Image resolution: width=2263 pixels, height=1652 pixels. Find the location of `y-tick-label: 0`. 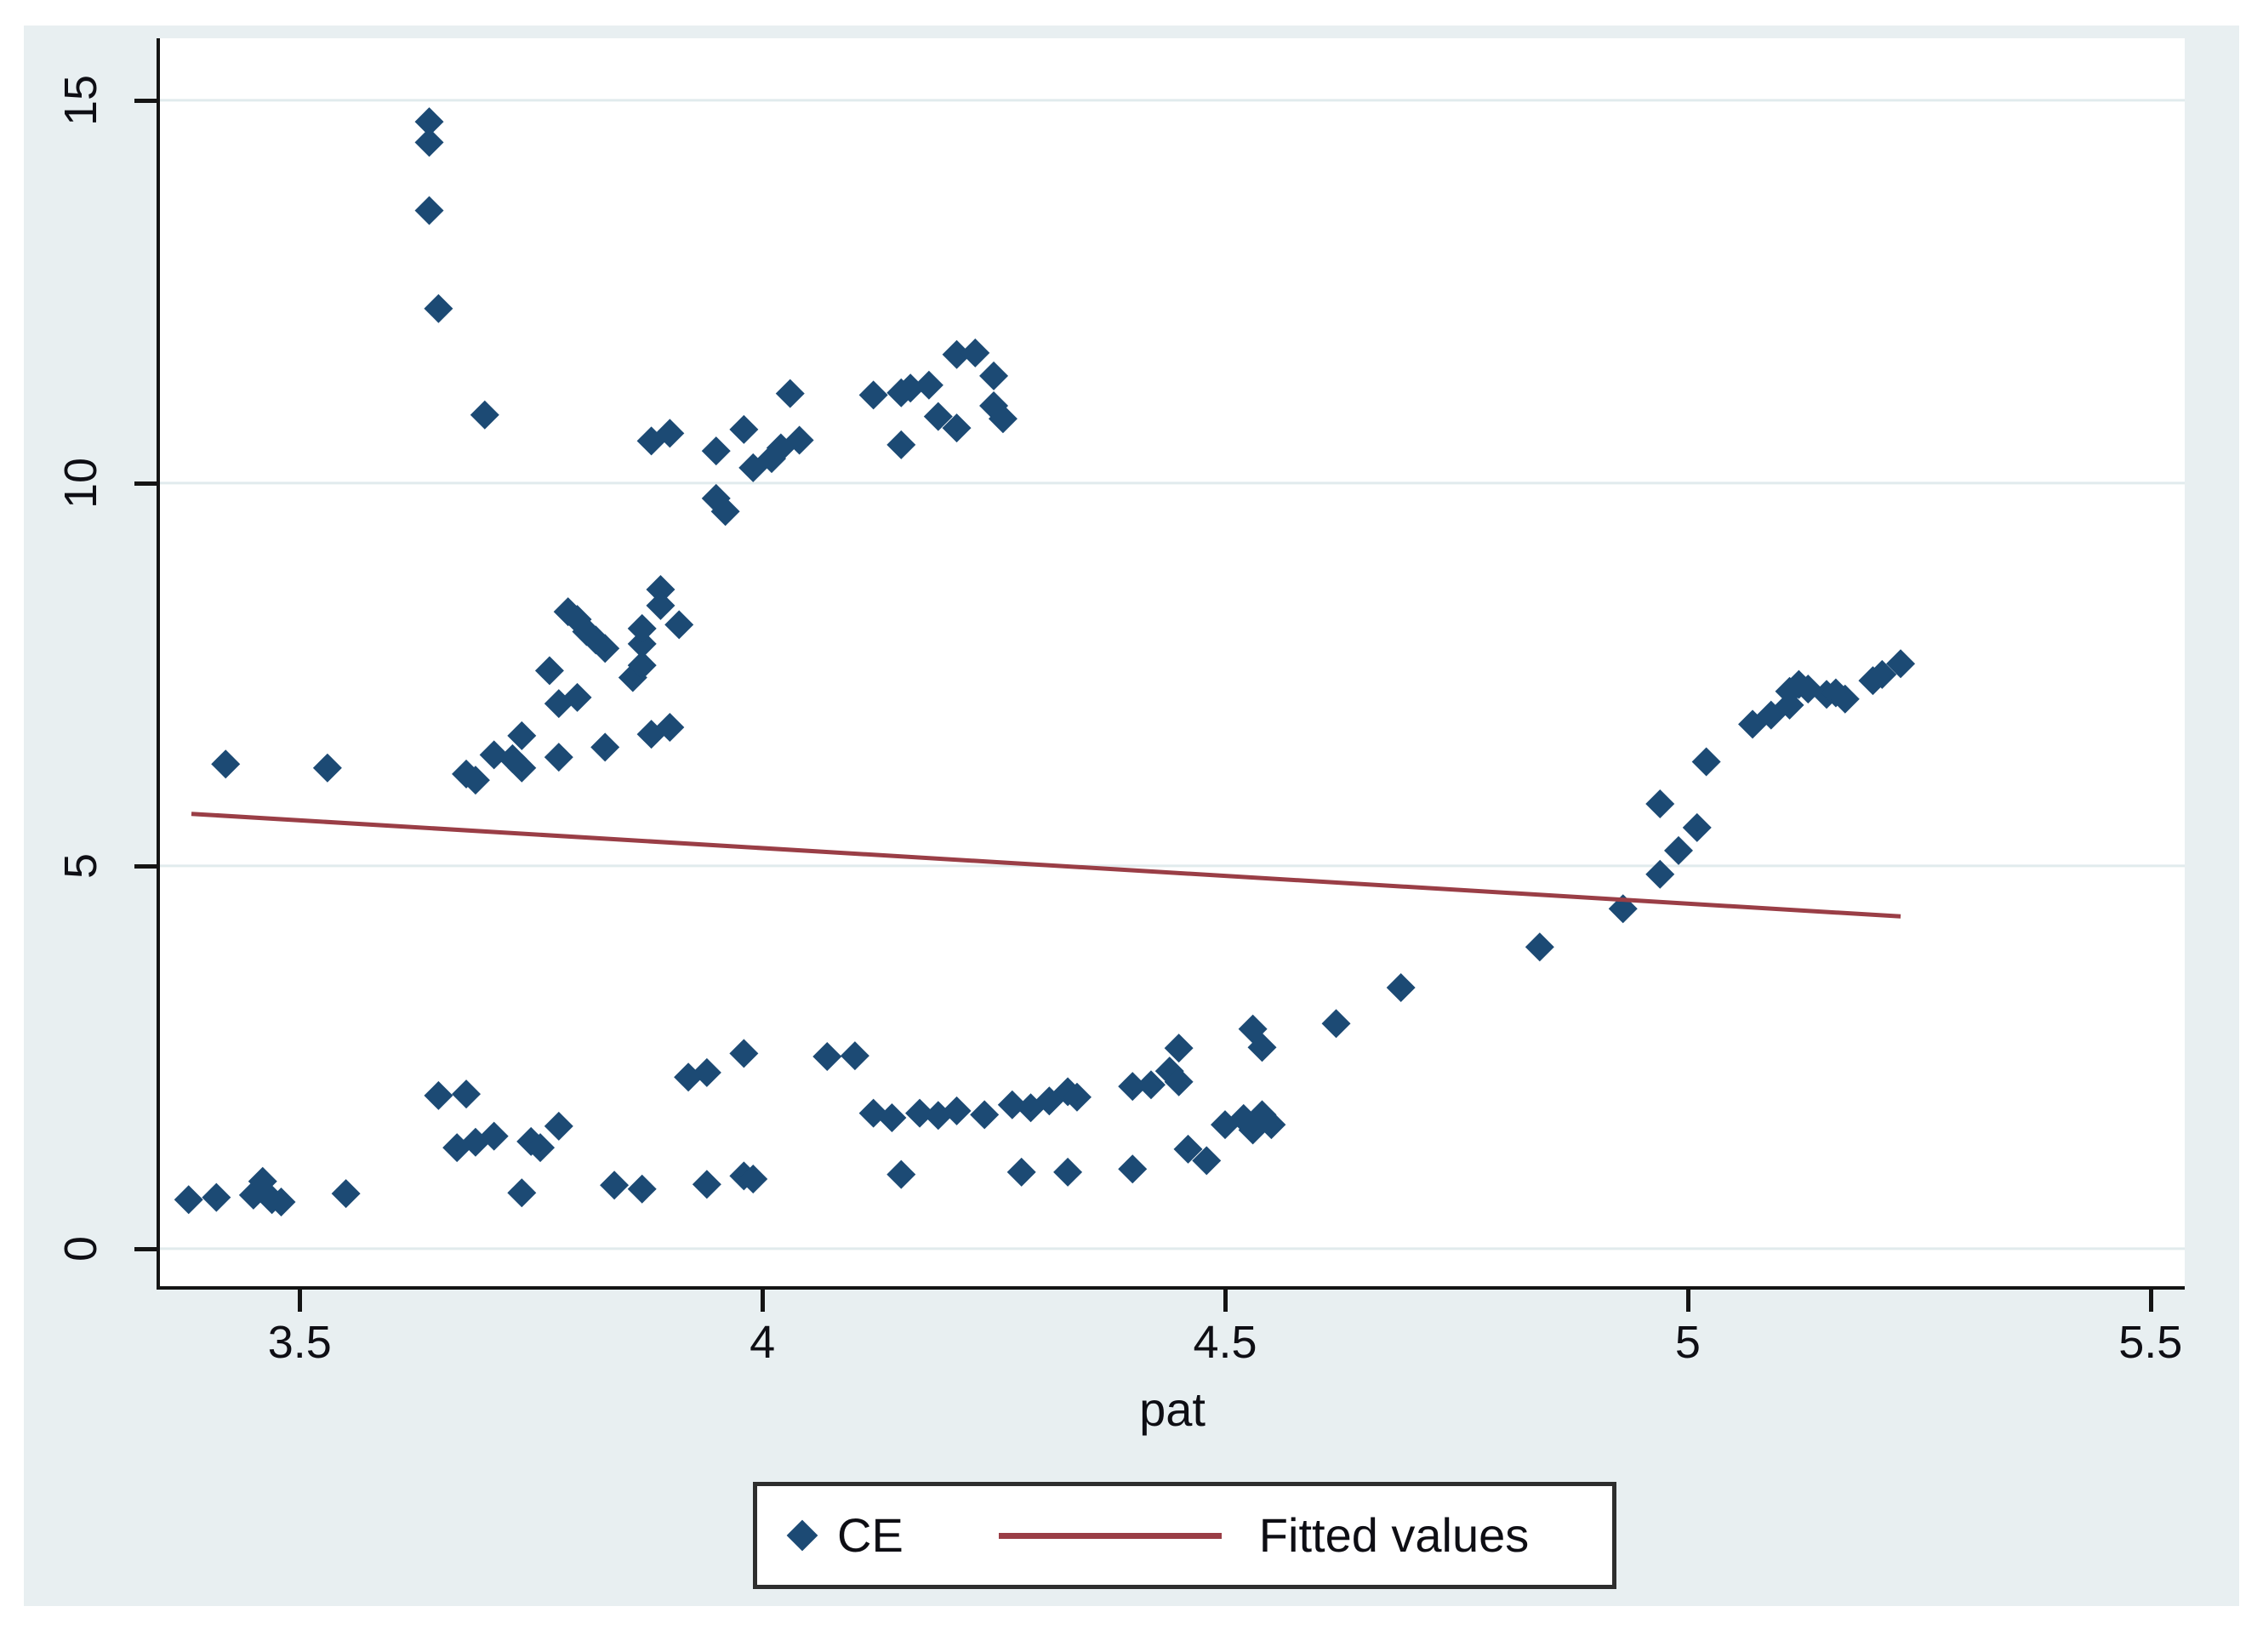

y-tick-label: 0 is located at coordinates (80, 1248).